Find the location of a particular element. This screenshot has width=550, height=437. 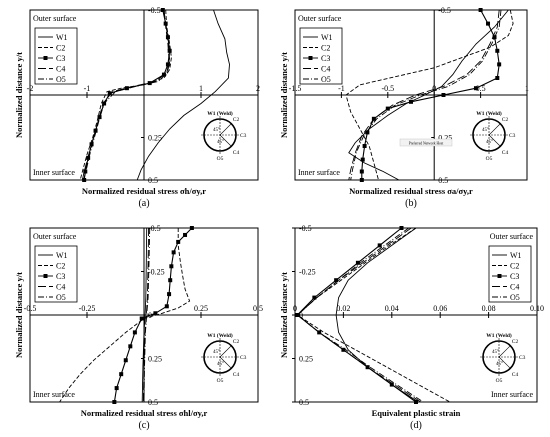

location-inset: W1 (Weld)C2 C3 C4 O5 45° 45° is located at coordinates (493, 136).